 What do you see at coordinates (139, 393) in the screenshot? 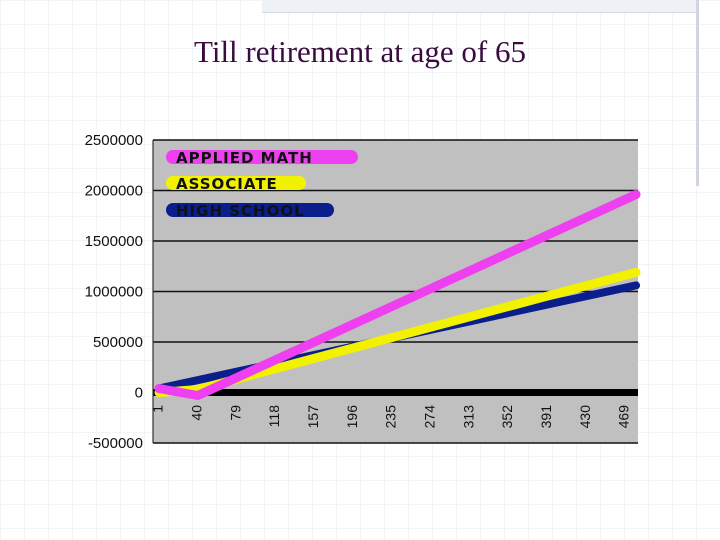
I see `y-tick-label: 0` at bounding box center [139, 393].